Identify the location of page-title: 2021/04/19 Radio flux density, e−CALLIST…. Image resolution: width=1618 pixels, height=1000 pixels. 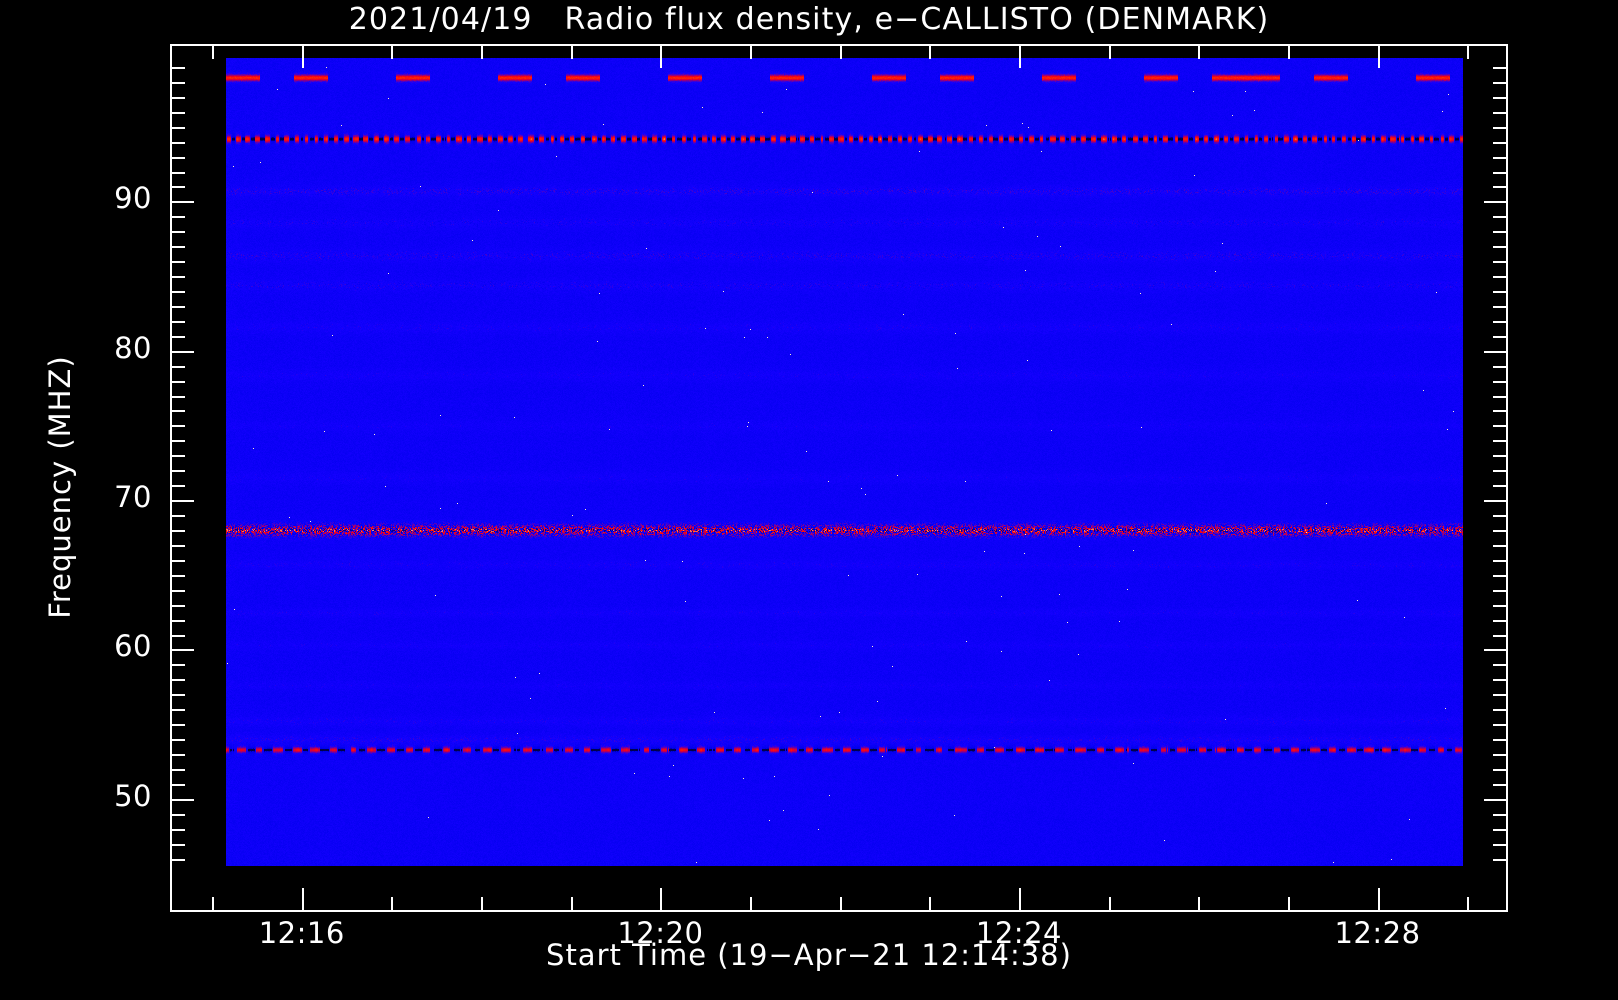
(809, 19).